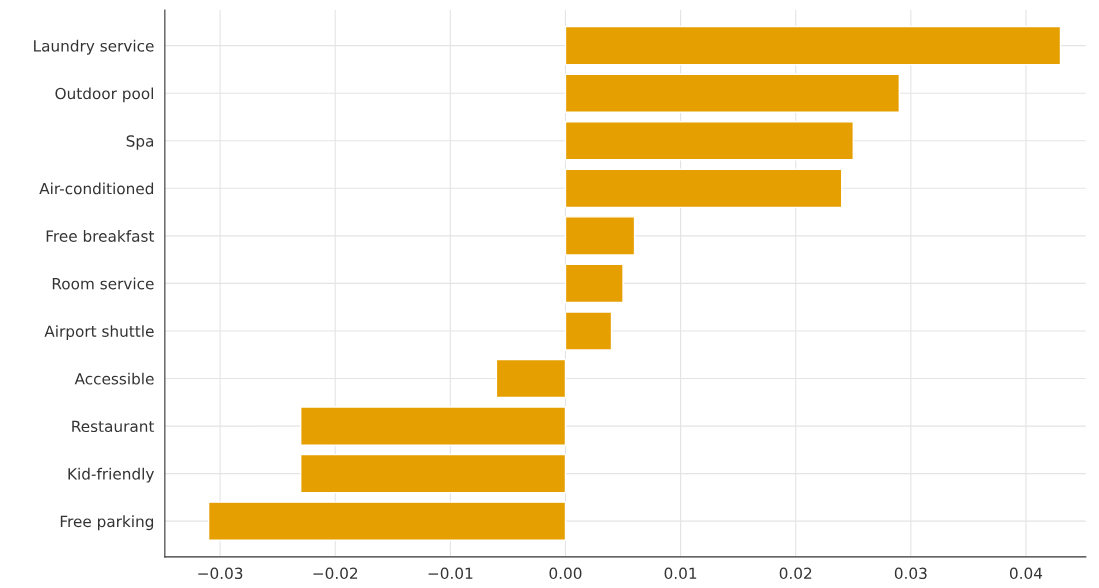  I want to click on y-tick-label: Restaurant, so click(113, 426).